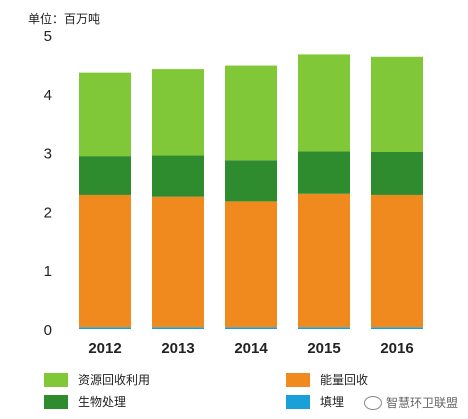 This screenshot has height=419, width=468. I want to click on watermark-text: 智慧环卫联盟, so click(421, 403).